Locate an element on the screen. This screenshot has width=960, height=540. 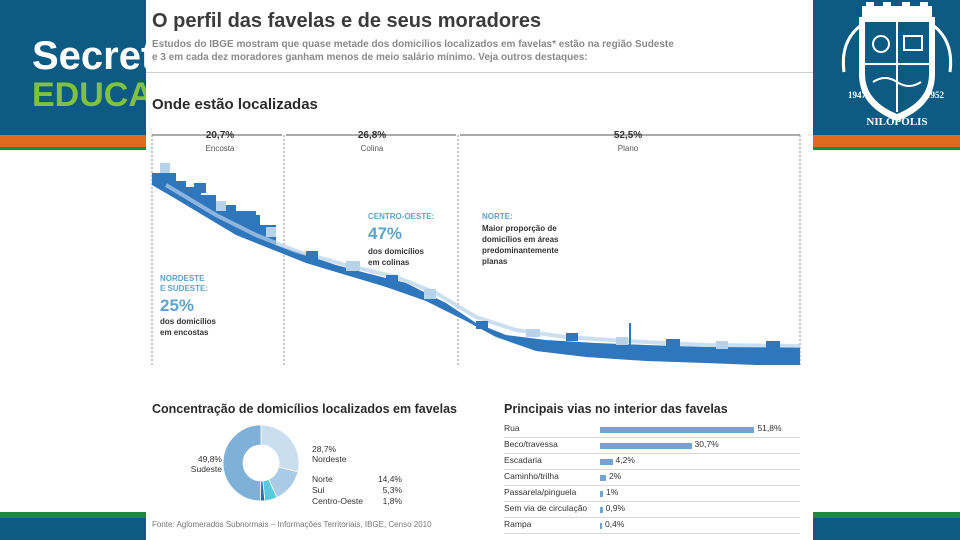
donut-category-sul: Sul is located at coordinates (318, 490).